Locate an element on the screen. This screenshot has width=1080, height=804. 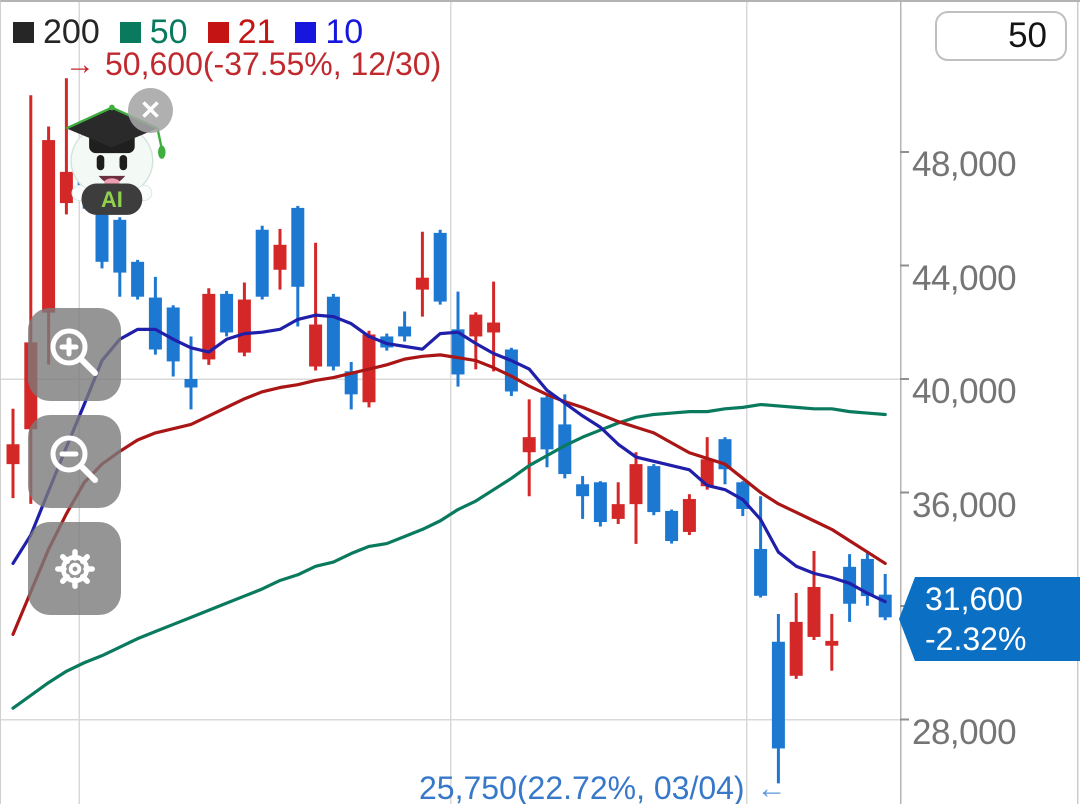
legend-ma10: 10 is located at coordinates (329, 32).